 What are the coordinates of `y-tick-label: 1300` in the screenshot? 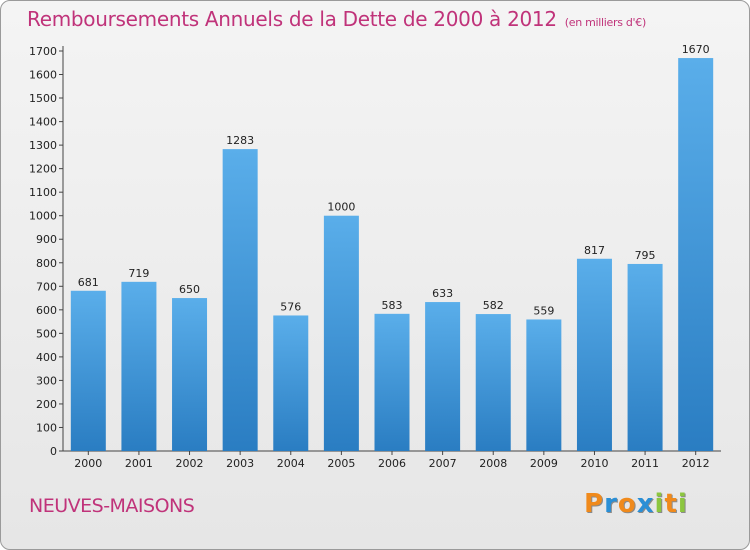 It's located at (43, 145).